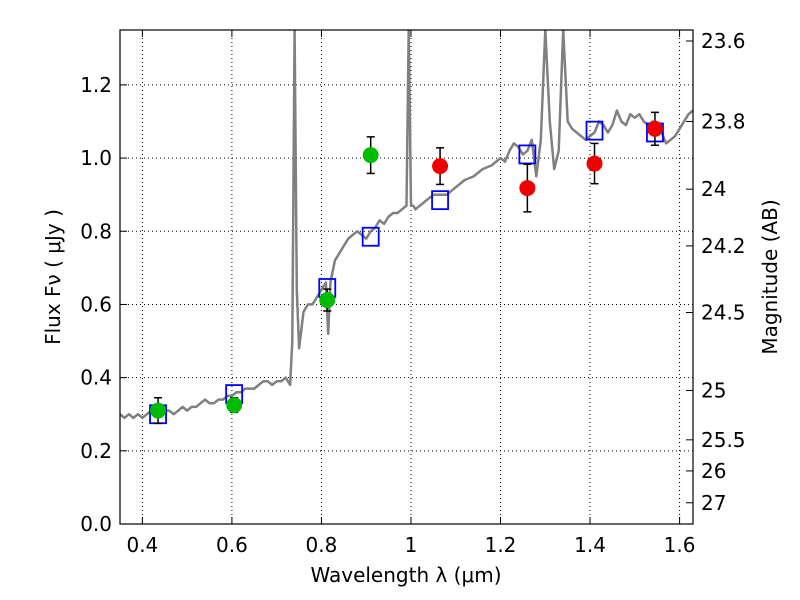 This screenshot has width=800, height=600. I want to click on y-tick-label: 1.2, so click(96, 85).